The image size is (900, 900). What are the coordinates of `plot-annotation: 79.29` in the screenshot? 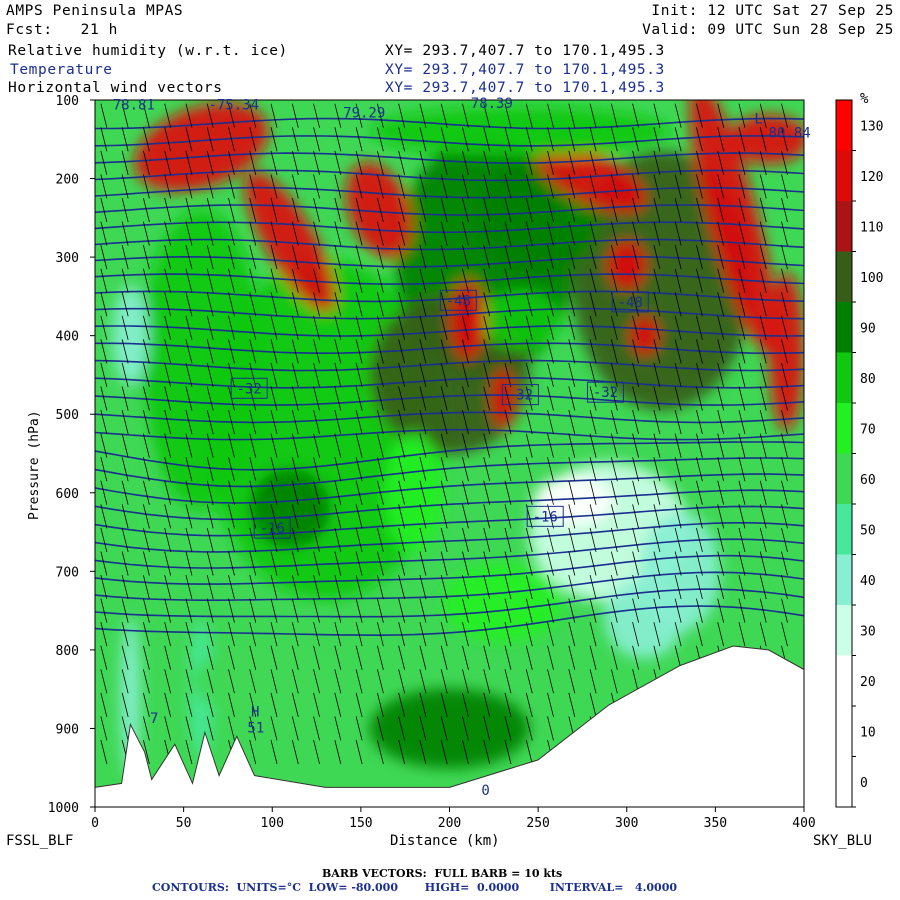 It's located at (364, 113).